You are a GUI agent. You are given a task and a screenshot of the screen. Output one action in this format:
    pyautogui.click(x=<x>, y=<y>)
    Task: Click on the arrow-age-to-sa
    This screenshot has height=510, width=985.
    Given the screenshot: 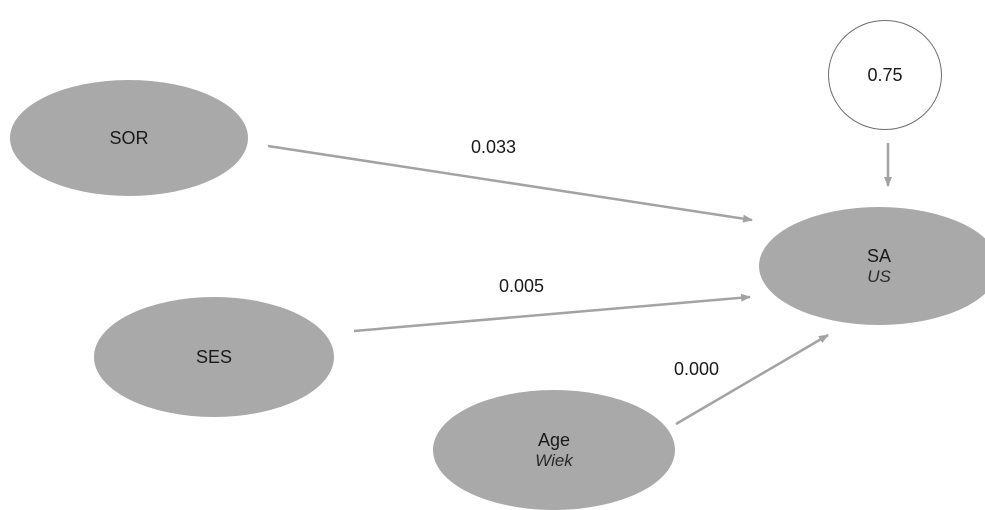 What is the action you would take?
    pyautogui.click(x=752, y=379)
    